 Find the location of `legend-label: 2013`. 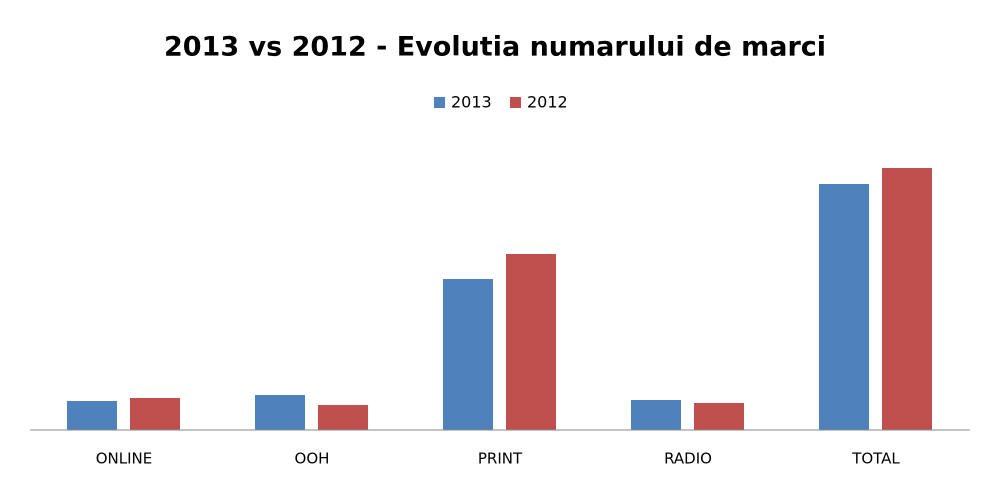

legend-label: 2013 is located at coordinates (471, 102).